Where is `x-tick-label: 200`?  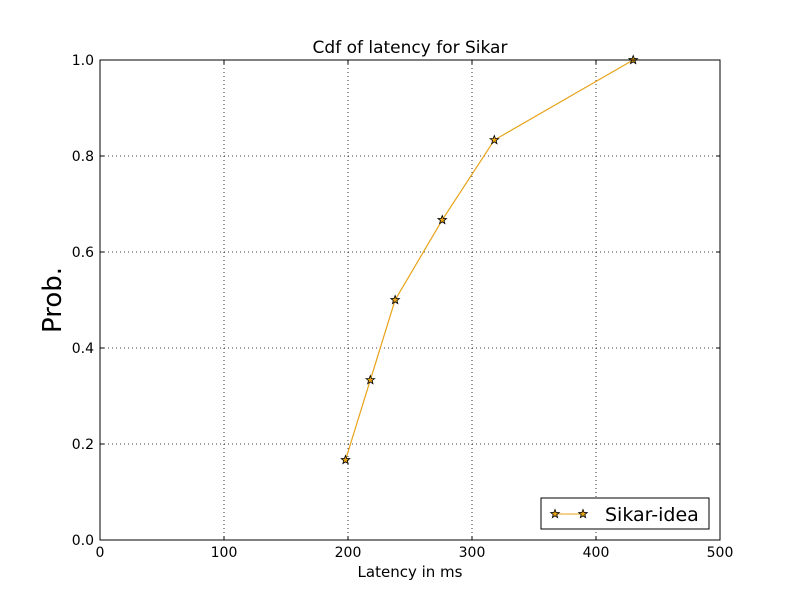 x-tick-label: 200 is located at coordinates (348, 553).